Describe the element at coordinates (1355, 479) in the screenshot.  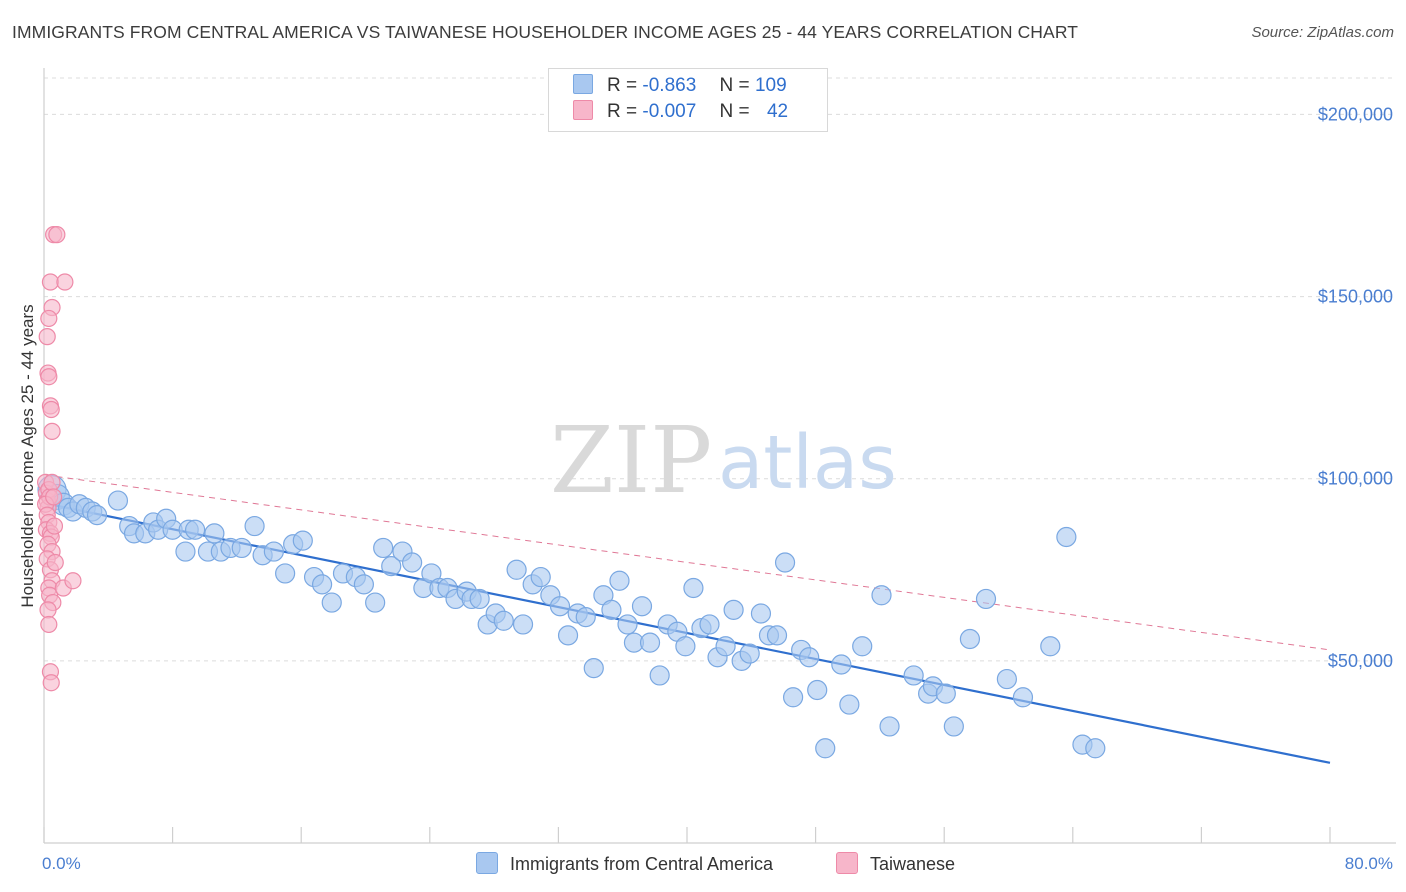
I see `y-tick-label: $100,000` at that location.